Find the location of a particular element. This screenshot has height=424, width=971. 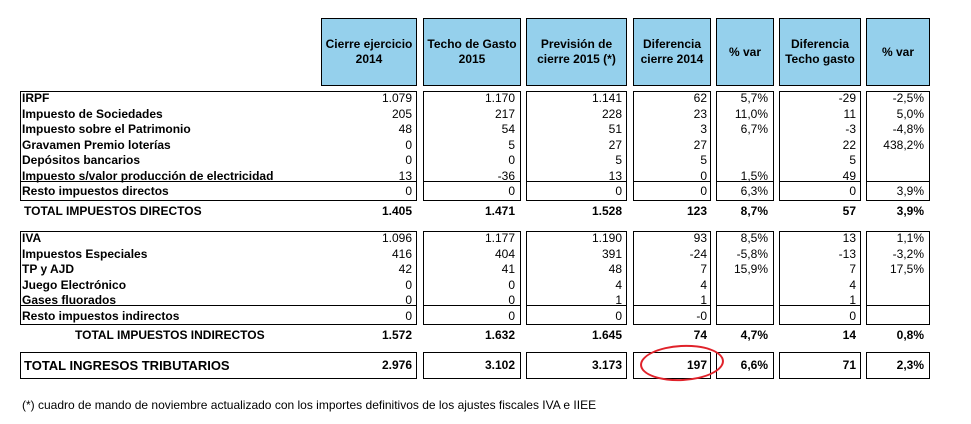

cell-col-4: 197 is located at coordinates (696, 365).